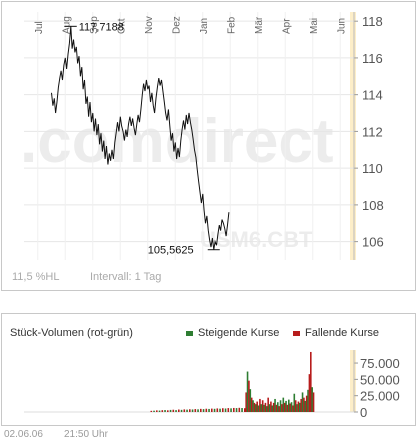 The height and width of the screenshot is (443, 417). Describe the element at coordinates (372, 21) in the screenshot. I see `y-tick-label: 118` at that location.